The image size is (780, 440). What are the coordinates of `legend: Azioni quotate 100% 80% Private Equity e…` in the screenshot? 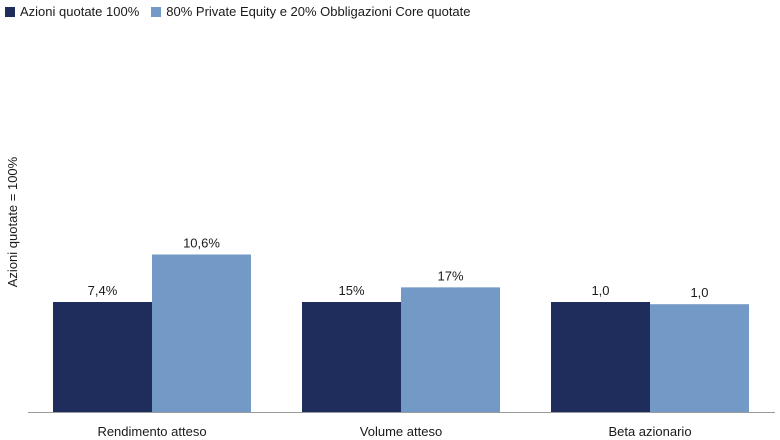 It's located at (244, 12).